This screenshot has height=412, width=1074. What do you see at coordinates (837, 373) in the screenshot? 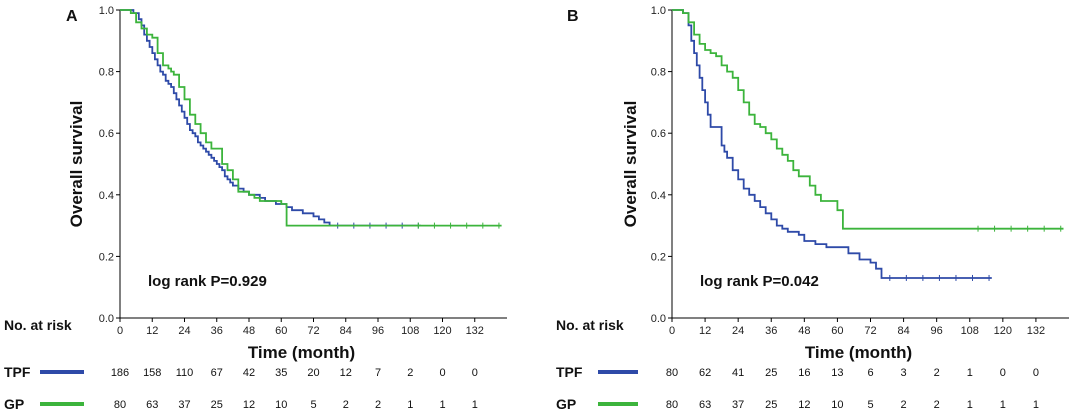
I see `risk-count: 13` at bounding box center [837, 373].